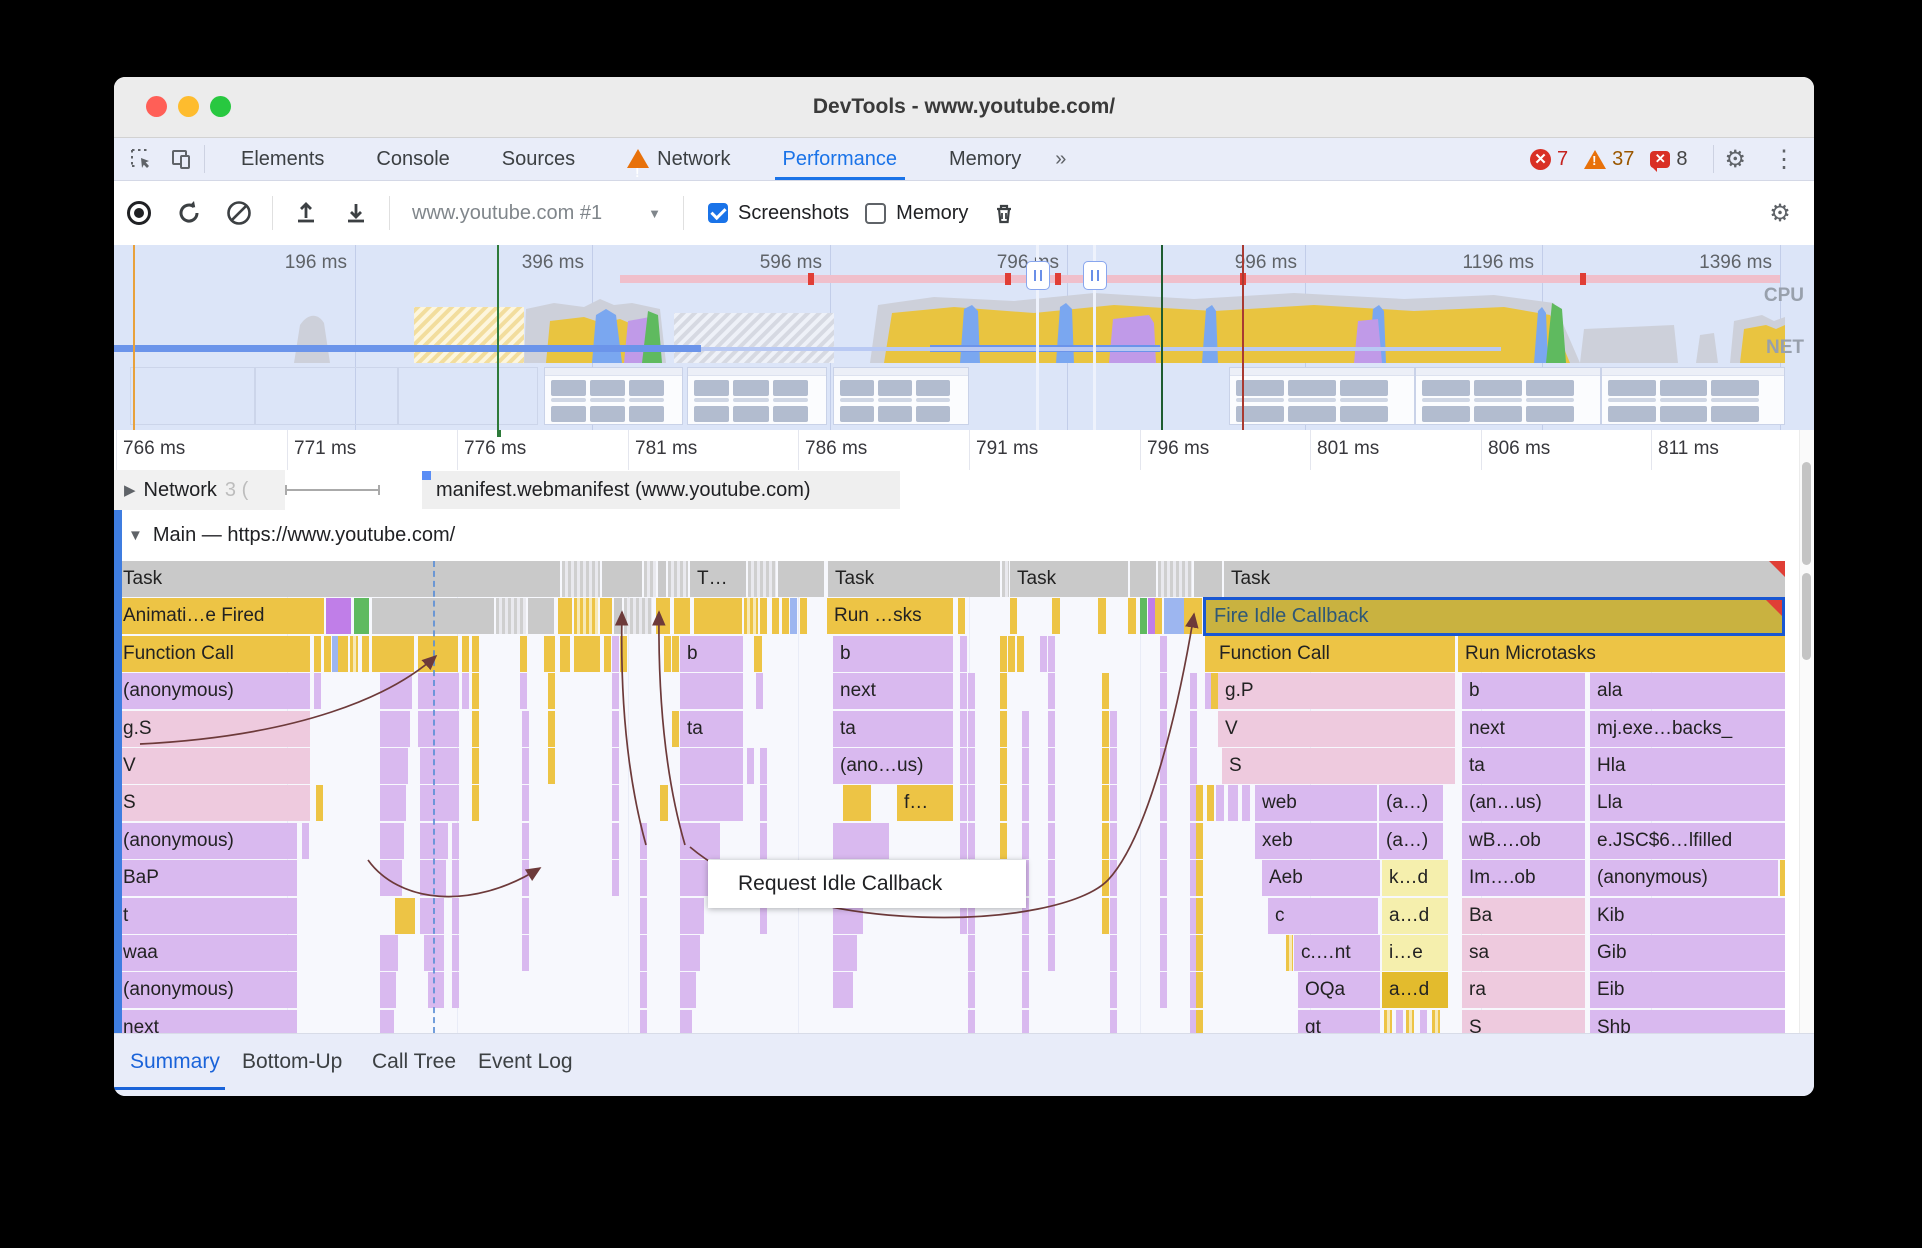  Describe the element at coordinates (1687, 729) in the screenshot. I see `flame-event: mj.exe…backs_` at that location.